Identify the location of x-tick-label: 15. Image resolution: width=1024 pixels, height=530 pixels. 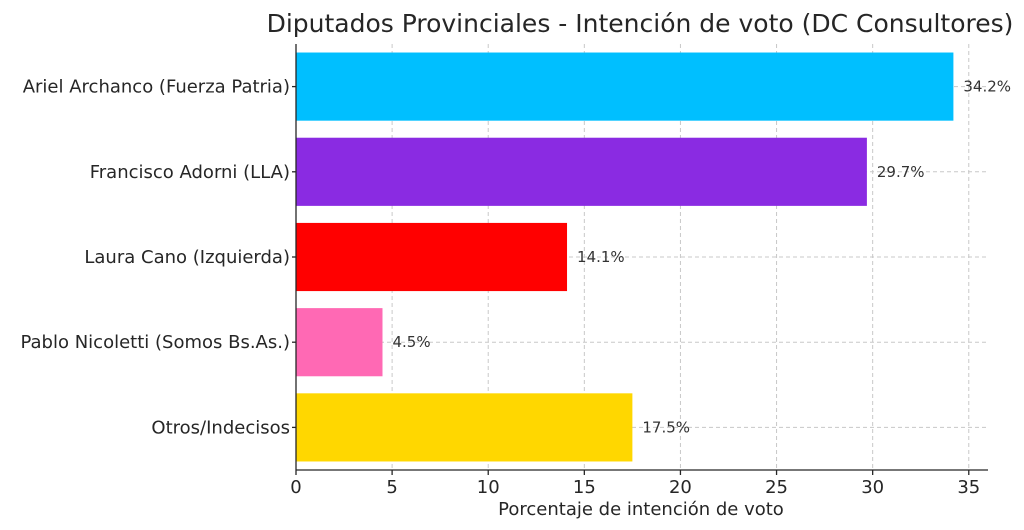
(584, 487).